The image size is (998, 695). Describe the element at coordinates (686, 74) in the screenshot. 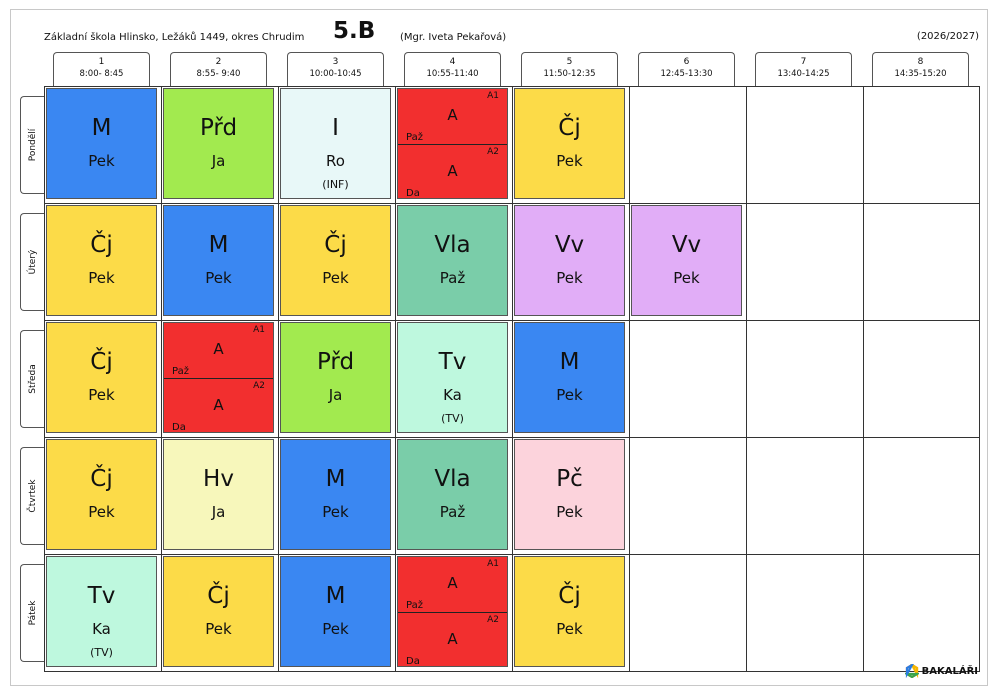

I see `period-time: 12:45-13:30` at that location.